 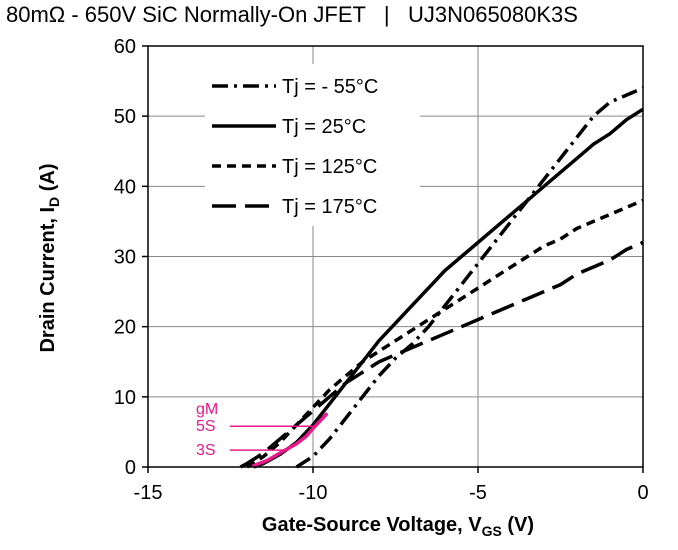 I want to click on x-tick-label: -15, so click(x=148, y=493).